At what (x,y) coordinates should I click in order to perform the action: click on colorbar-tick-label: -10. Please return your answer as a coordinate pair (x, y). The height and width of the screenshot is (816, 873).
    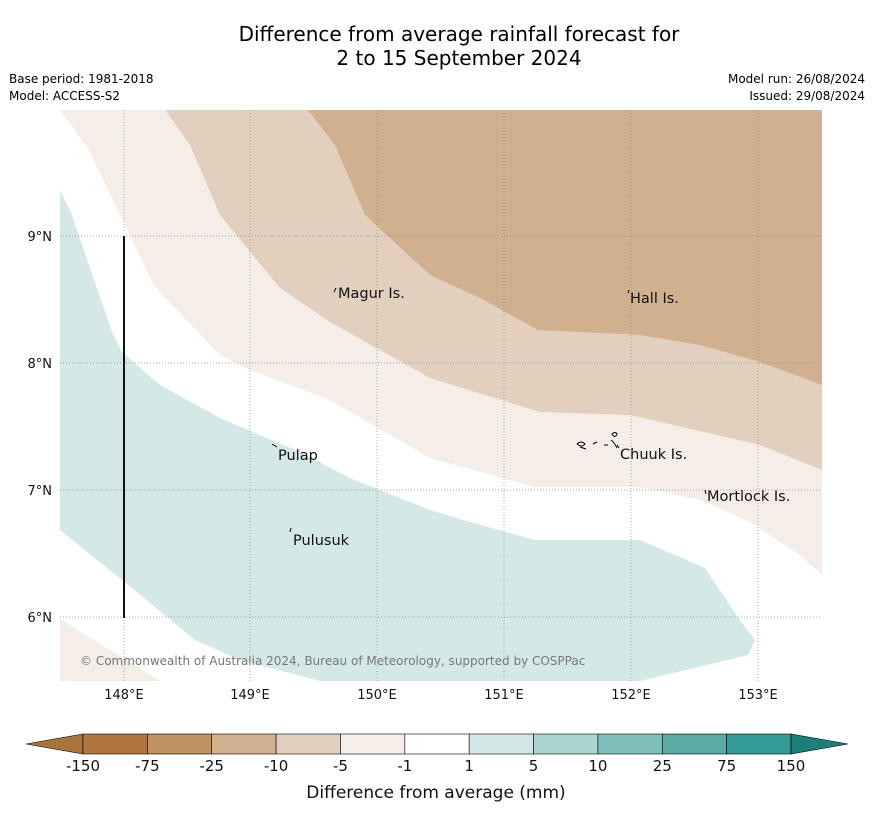
    Looking at the image, I should click on (276, 766).